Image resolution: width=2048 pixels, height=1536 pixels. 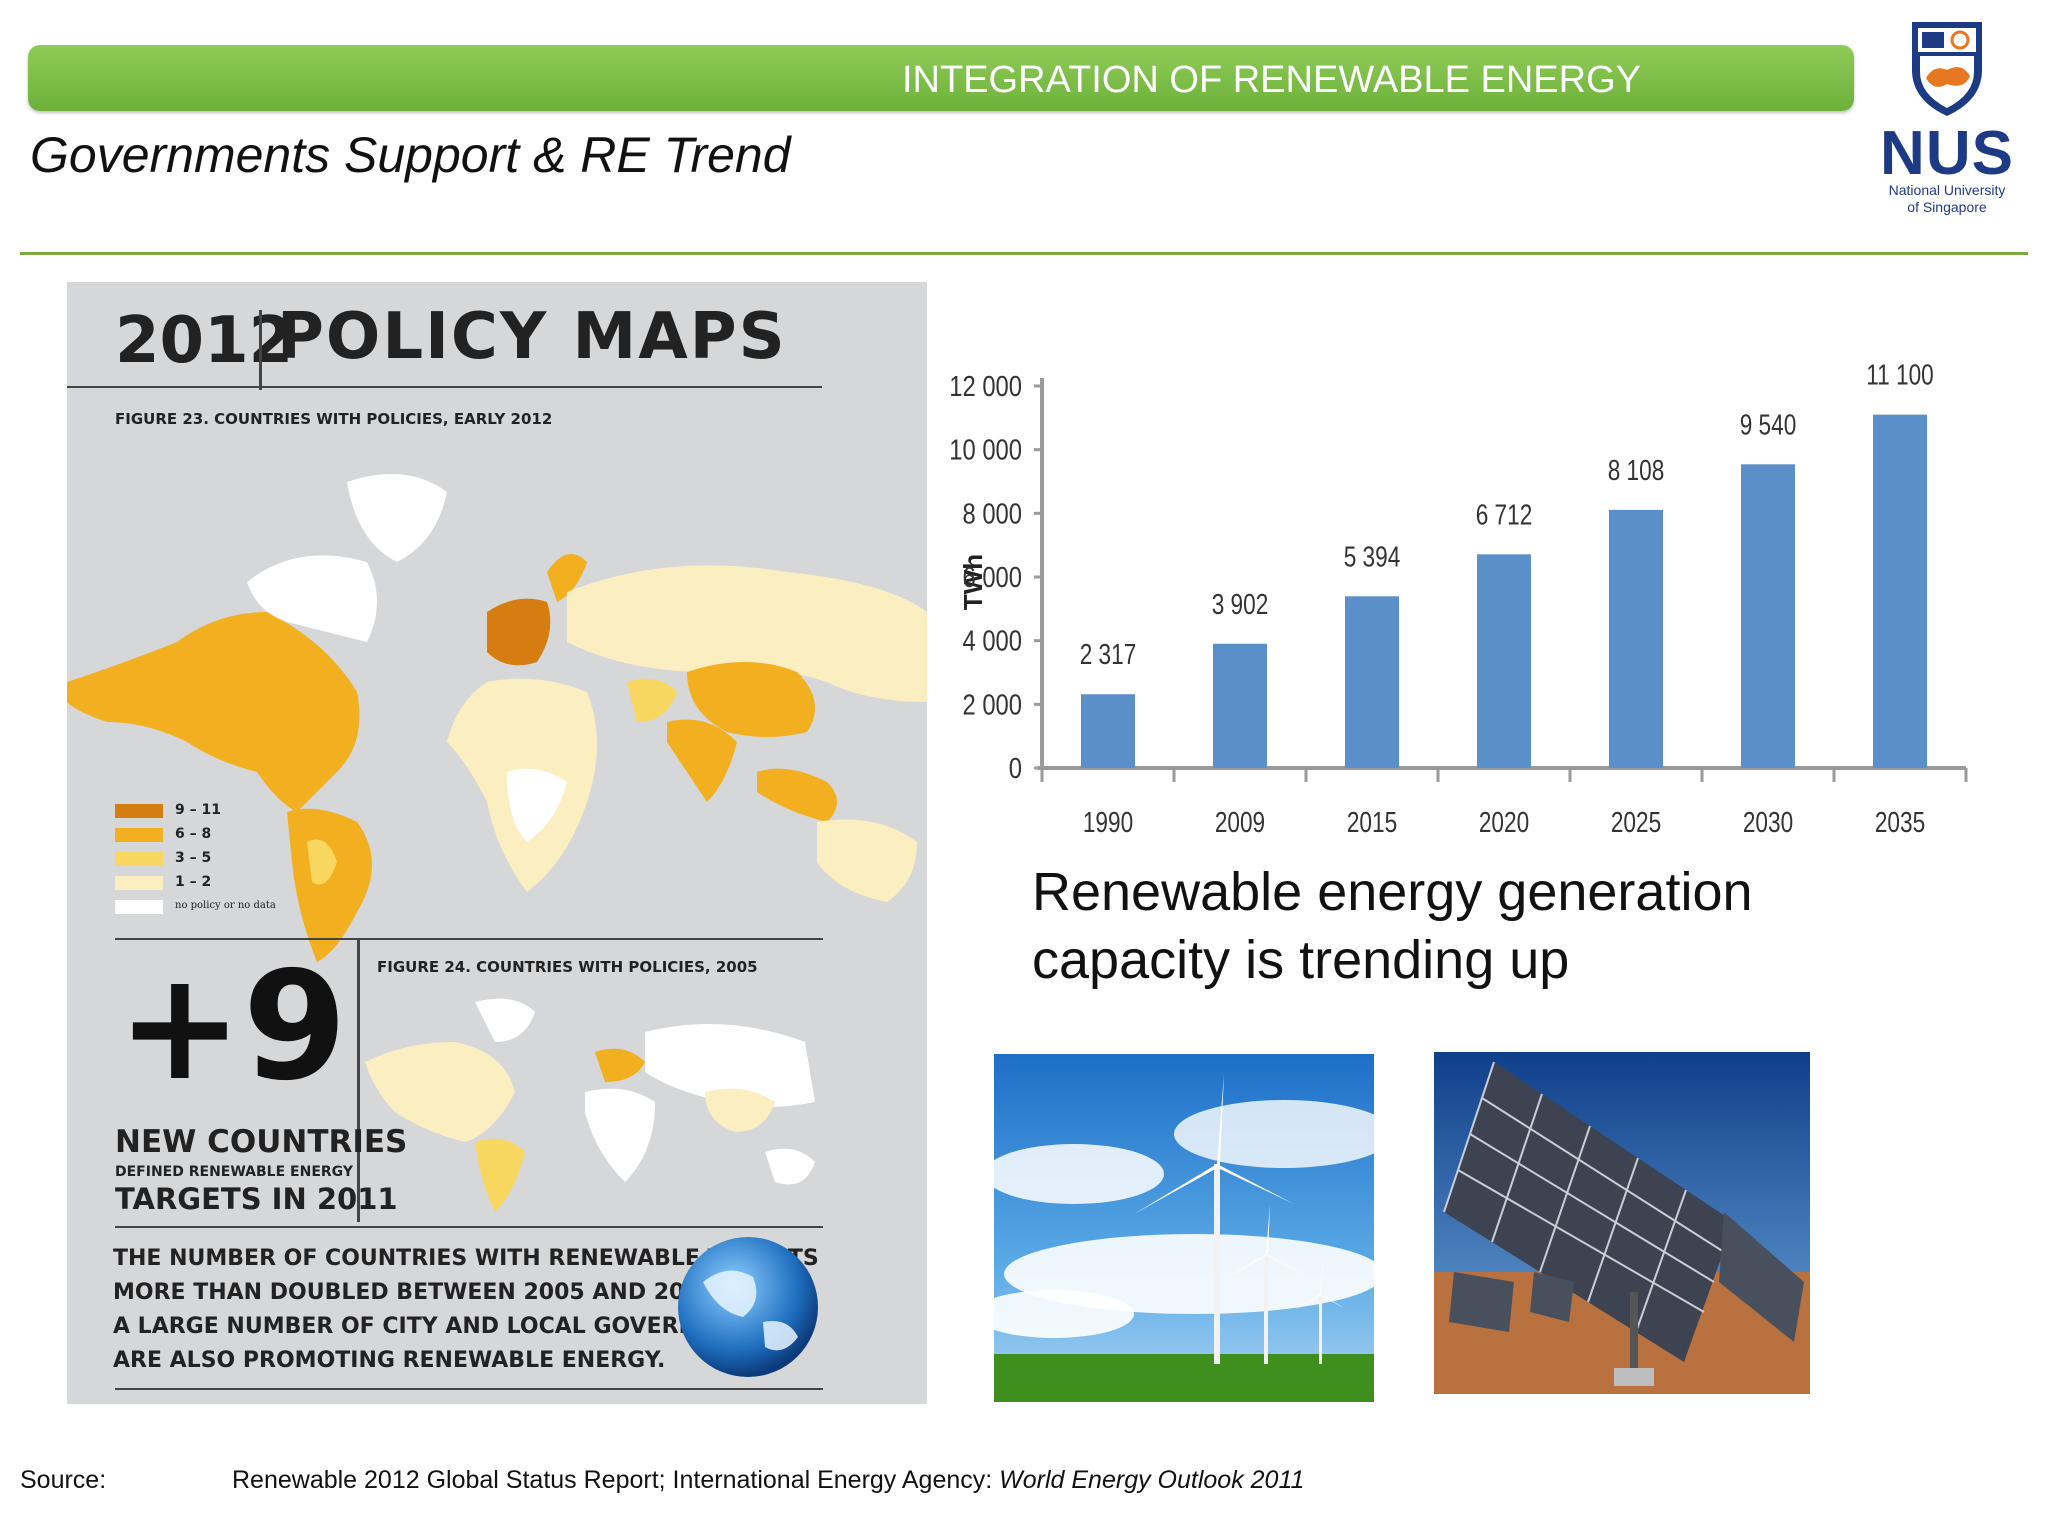 What do you see at coordinates (1636, 821) in the screenshot?
I see `x-tick-label: 2025` at bounding box center [1636, 821].